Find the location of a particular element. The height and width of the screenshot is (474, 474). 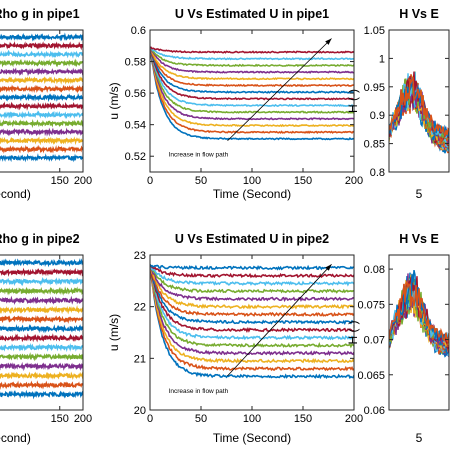

x-axis-label: Second) is located at coordinates (15, 194).